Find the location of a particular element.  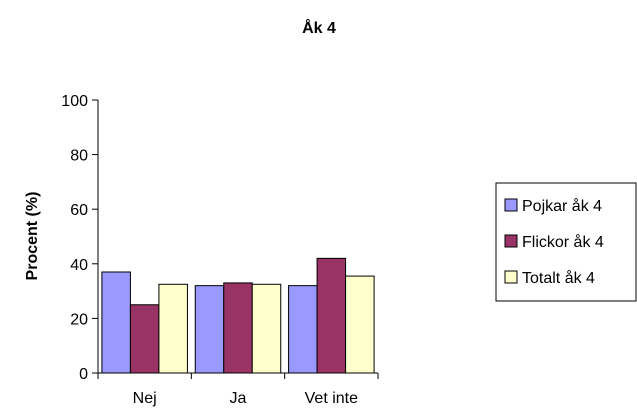

chart-title: Åk 4 is located at coordinates (319, 27).